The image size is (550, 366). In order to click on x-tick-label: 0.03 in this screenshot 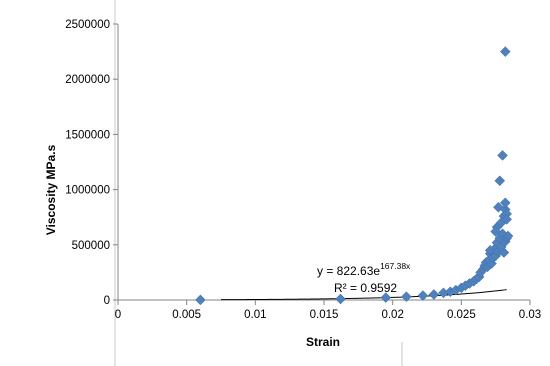, I will do `click(530, 315)`.